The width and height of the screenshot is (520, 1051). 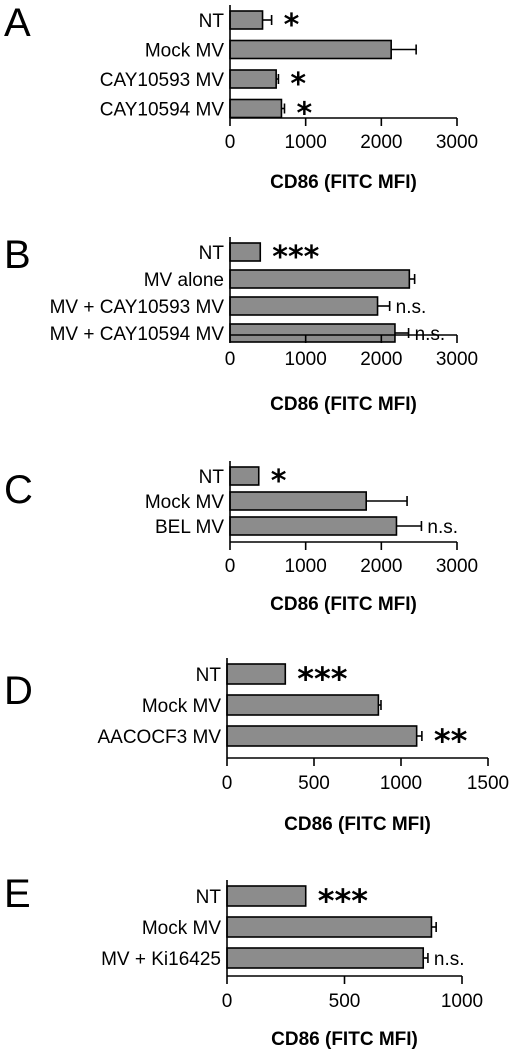 What do you see at coordinates (137, 334) in the screenshot?
I see `category-label: MV + CAY10594 MV` at bounding box center [137, 334].